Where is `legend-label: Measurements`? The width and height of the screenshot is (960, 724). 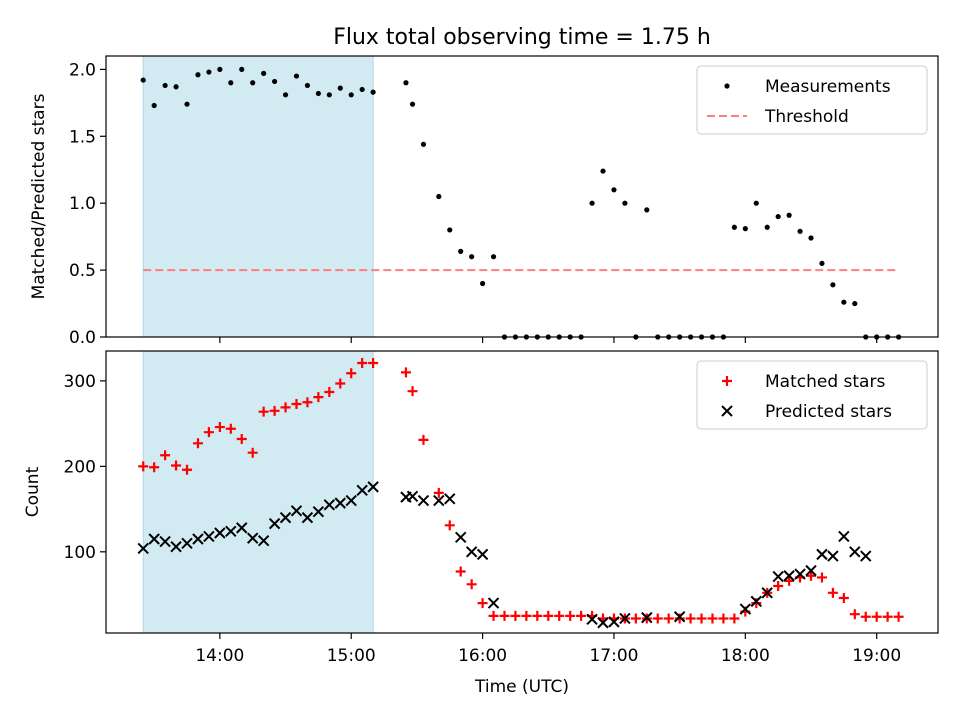 legend-label: Measurements is located at coordinates (828, 87).